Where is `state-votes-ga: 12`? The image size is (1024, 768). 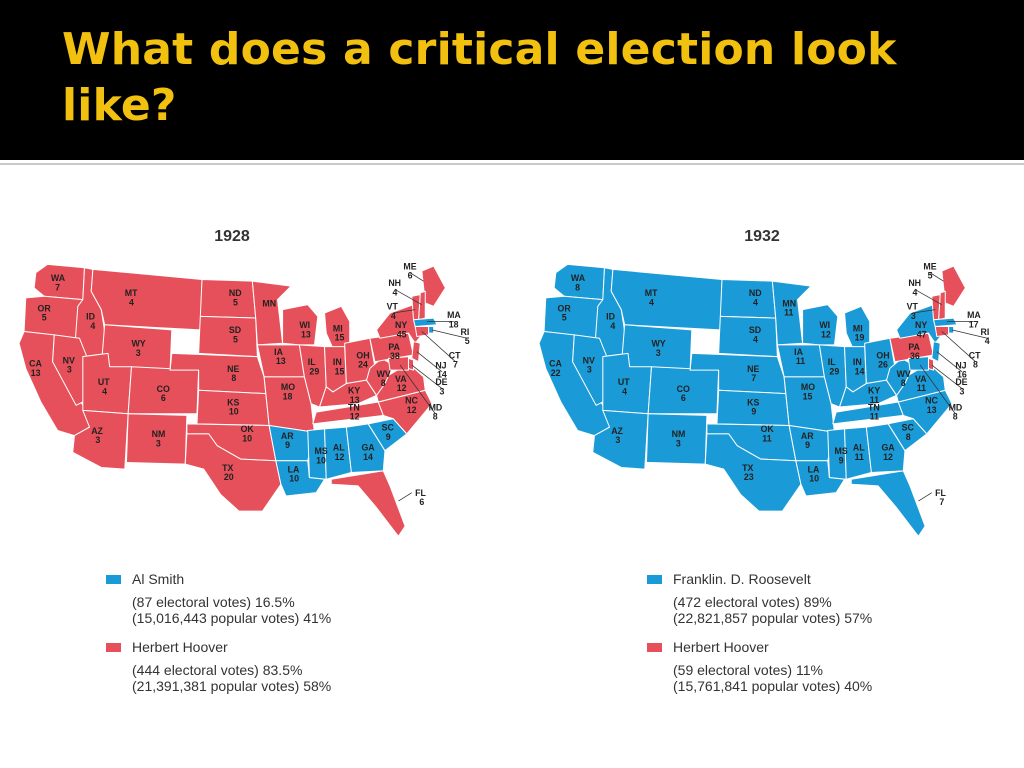
state-votes-ga: 12 is located at coordinates (888, 457).